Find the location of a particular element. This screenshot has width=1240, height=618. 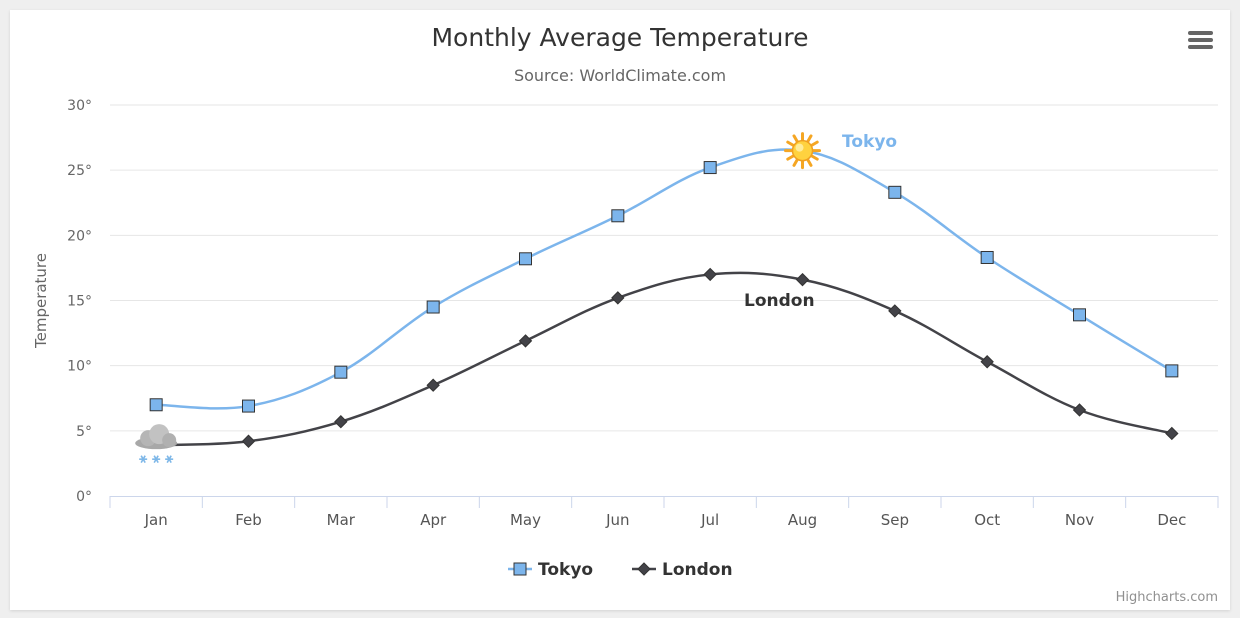

y-tick-label: 5° is located at coordinates (84, 432).